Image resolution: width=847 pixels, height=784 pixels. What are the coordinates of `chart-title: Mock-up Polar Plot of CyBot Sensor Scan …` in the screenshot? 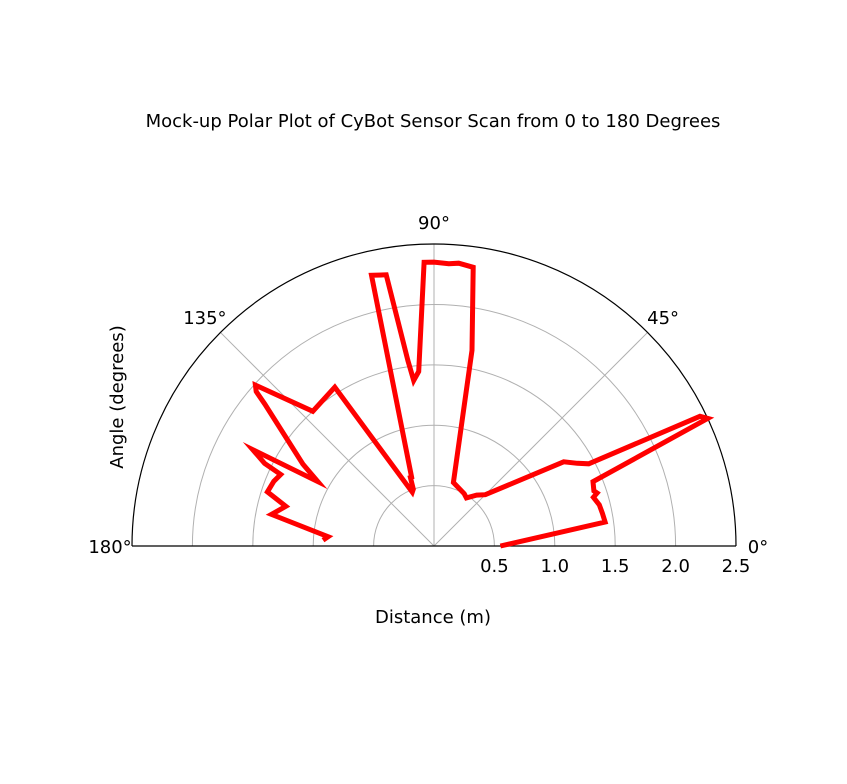 It's located at (433, 121).